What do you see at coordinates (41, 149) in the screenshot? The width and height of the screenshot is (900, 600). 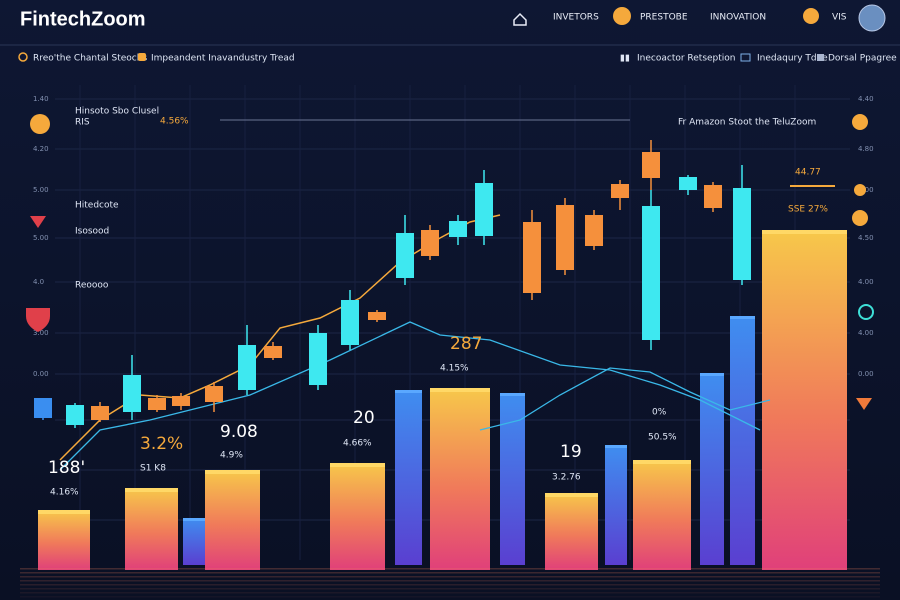 I see `axis-label: 4.20` at bounding box center [41, 149].